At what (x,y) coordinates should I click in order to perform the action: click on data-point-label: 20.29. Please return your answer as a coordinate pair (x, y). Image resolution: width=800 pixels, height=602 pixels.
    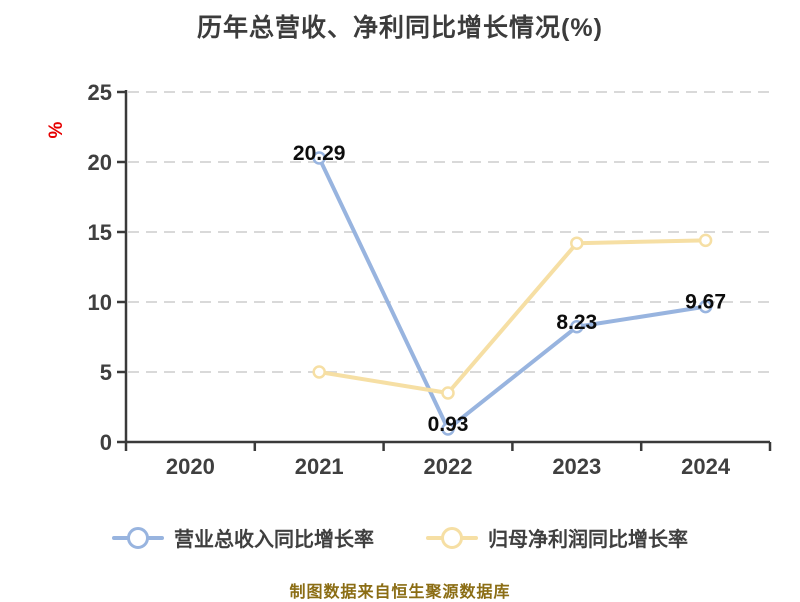
    Looking at the image, I should click on (319, 153).